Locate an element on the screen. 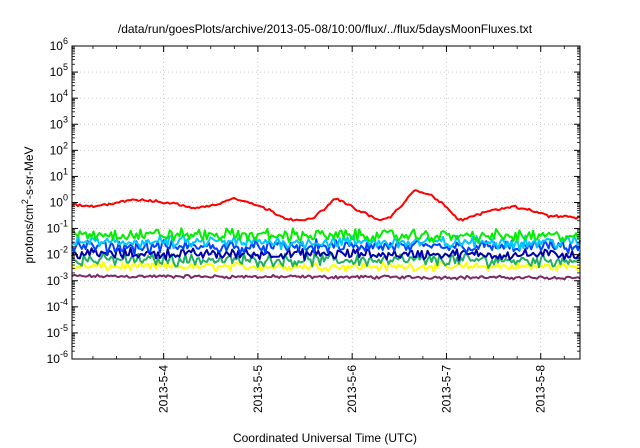  y-axis-label: protons/cm2-s-sr-MeV is located at coordinates (28, 204).